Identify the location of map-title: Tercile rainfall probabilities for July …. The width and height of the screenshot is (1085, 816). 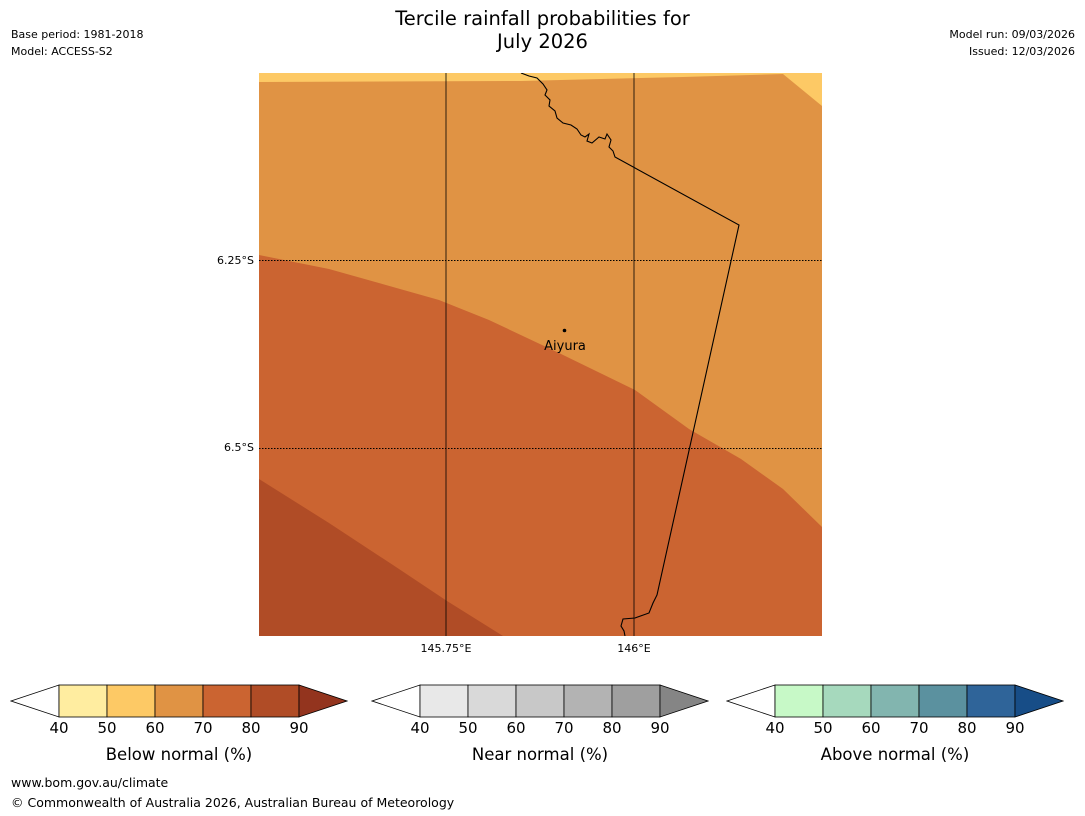
(542, 30).